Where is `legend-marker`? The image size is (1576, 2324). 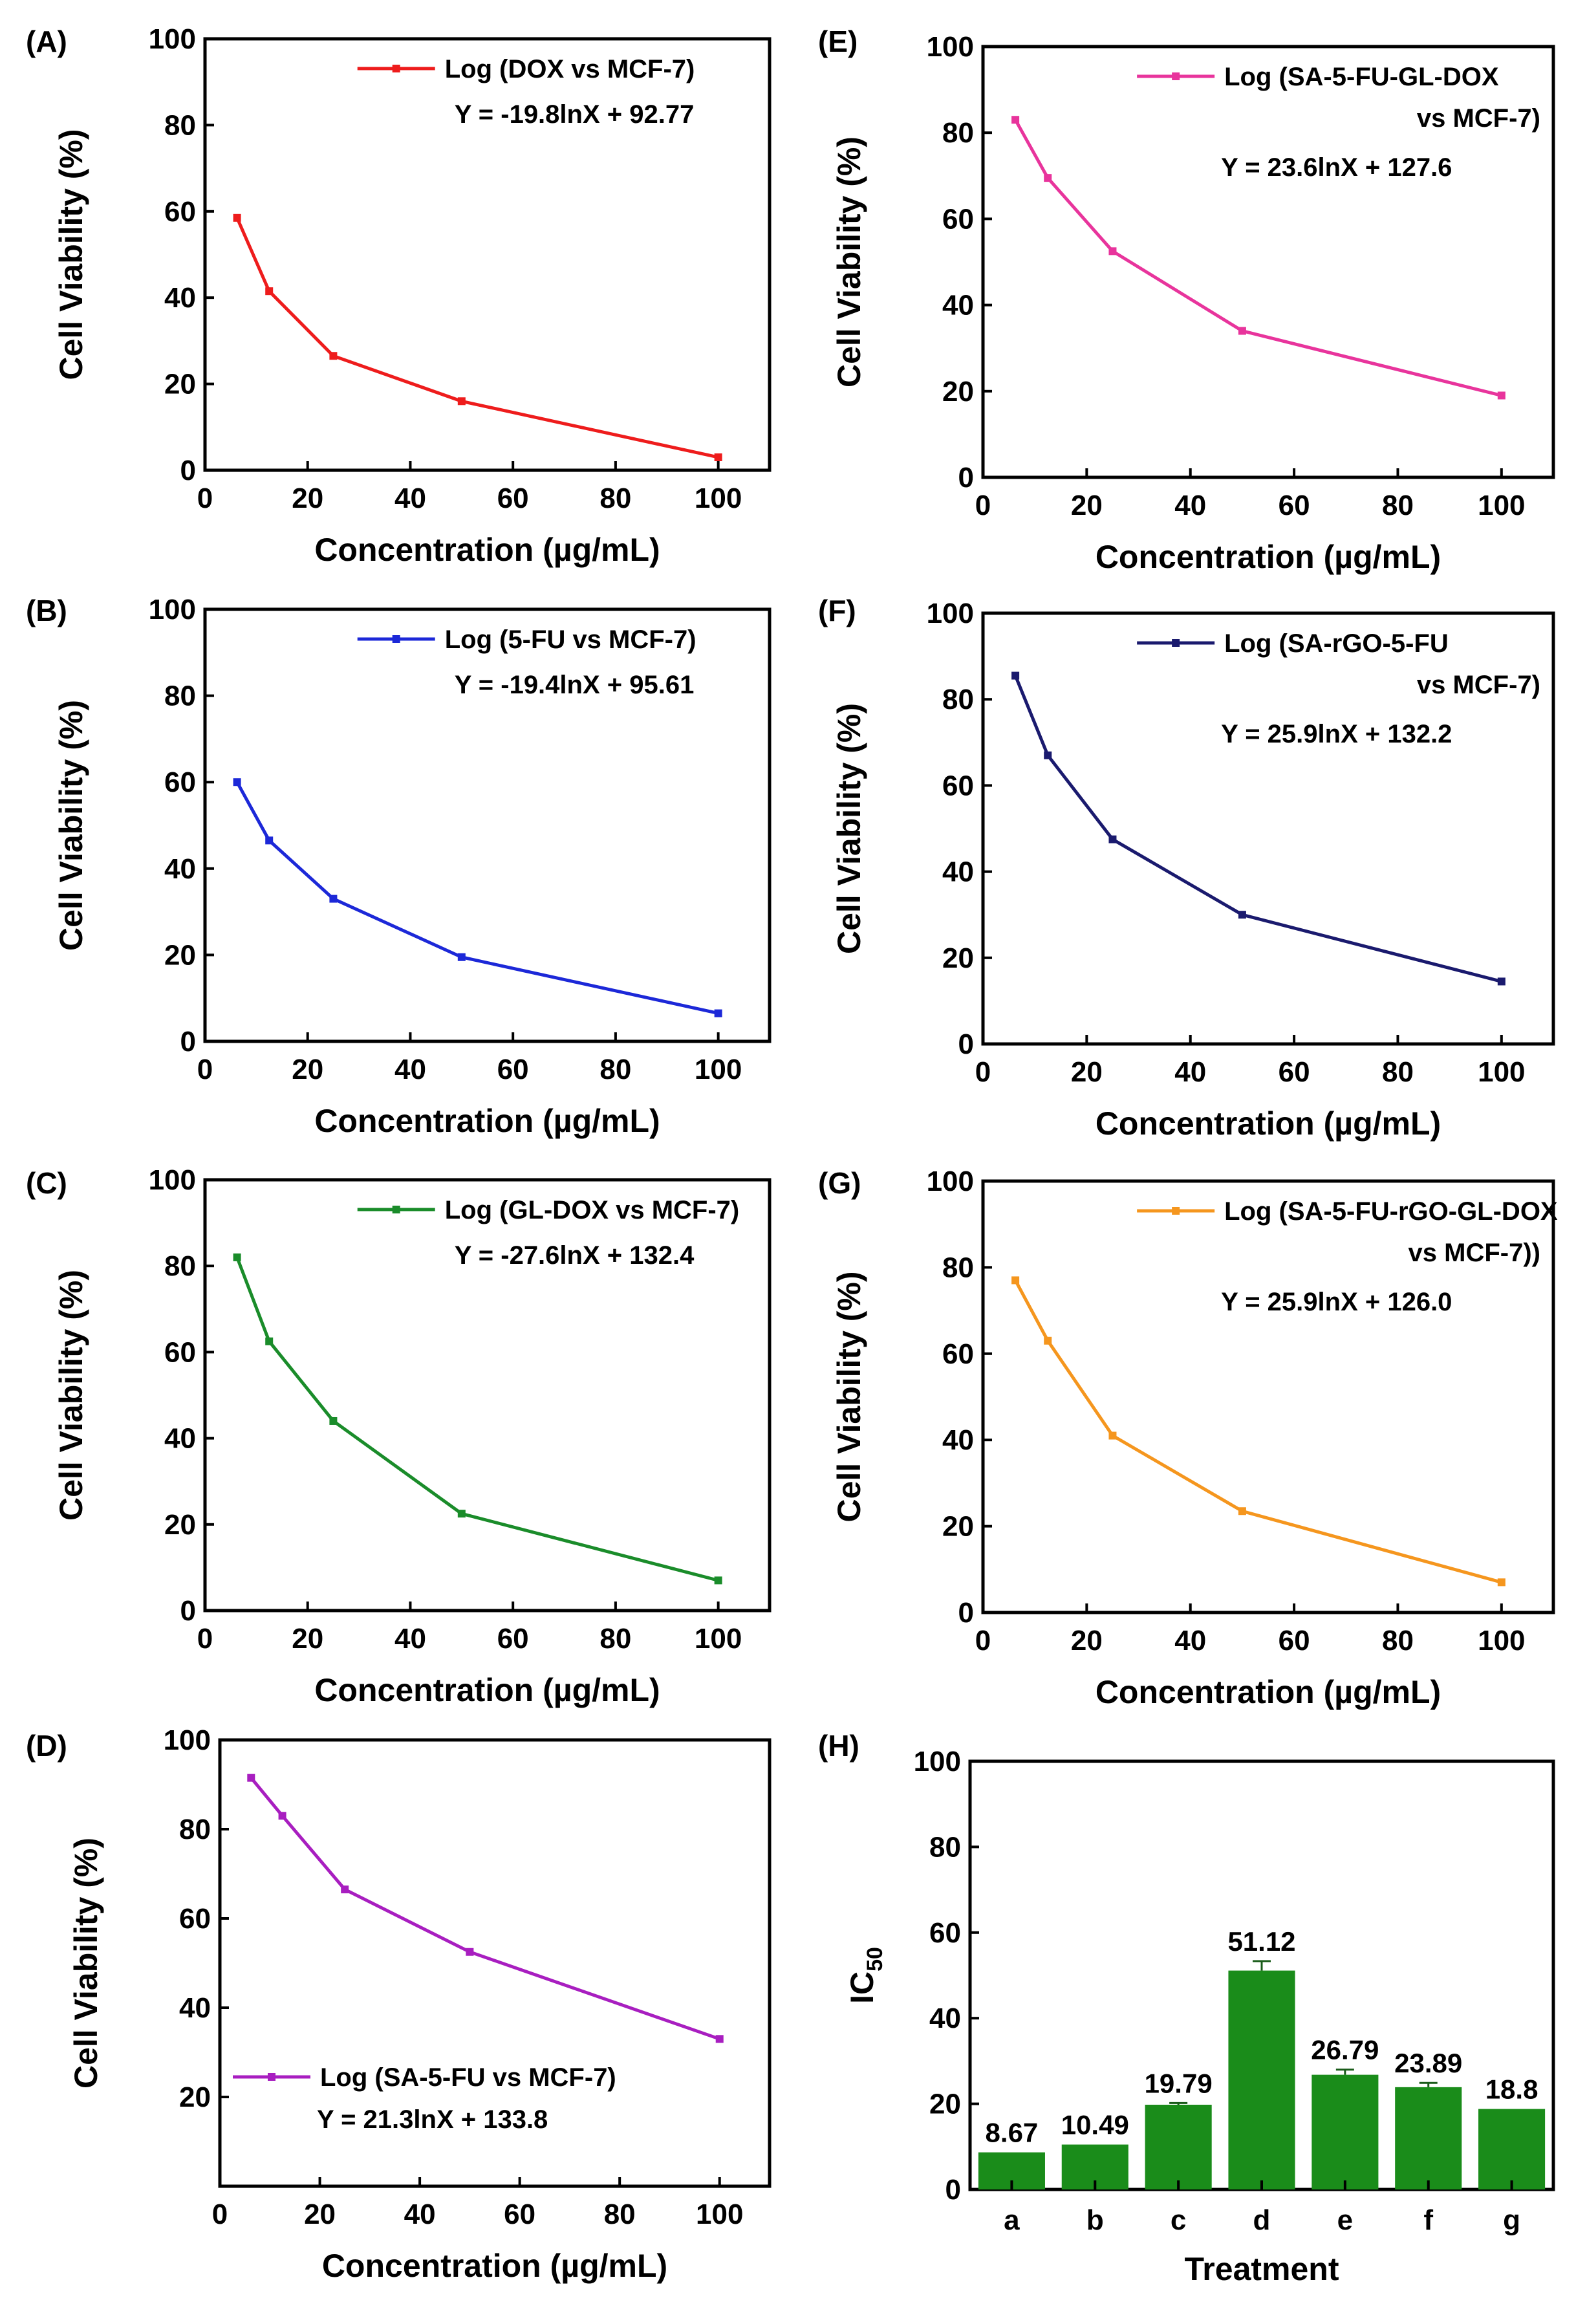 legend-marker is located at coordinates (271, 2077).